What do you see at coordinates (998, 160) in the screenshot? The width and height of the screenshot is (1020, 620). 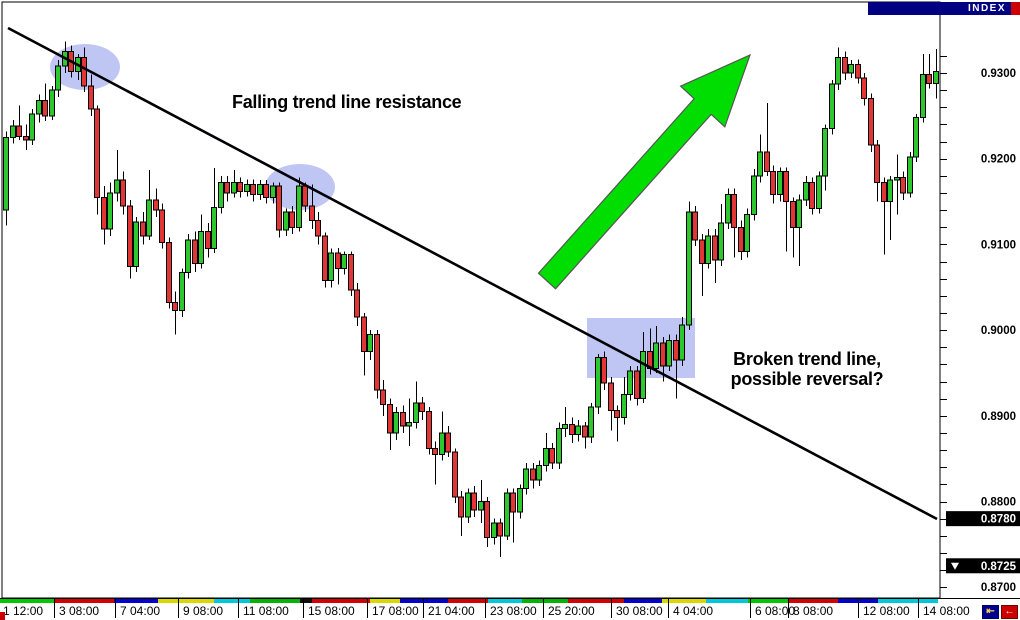 I see `price-axis-label: 0.9200` at bounding box center [998, 160].